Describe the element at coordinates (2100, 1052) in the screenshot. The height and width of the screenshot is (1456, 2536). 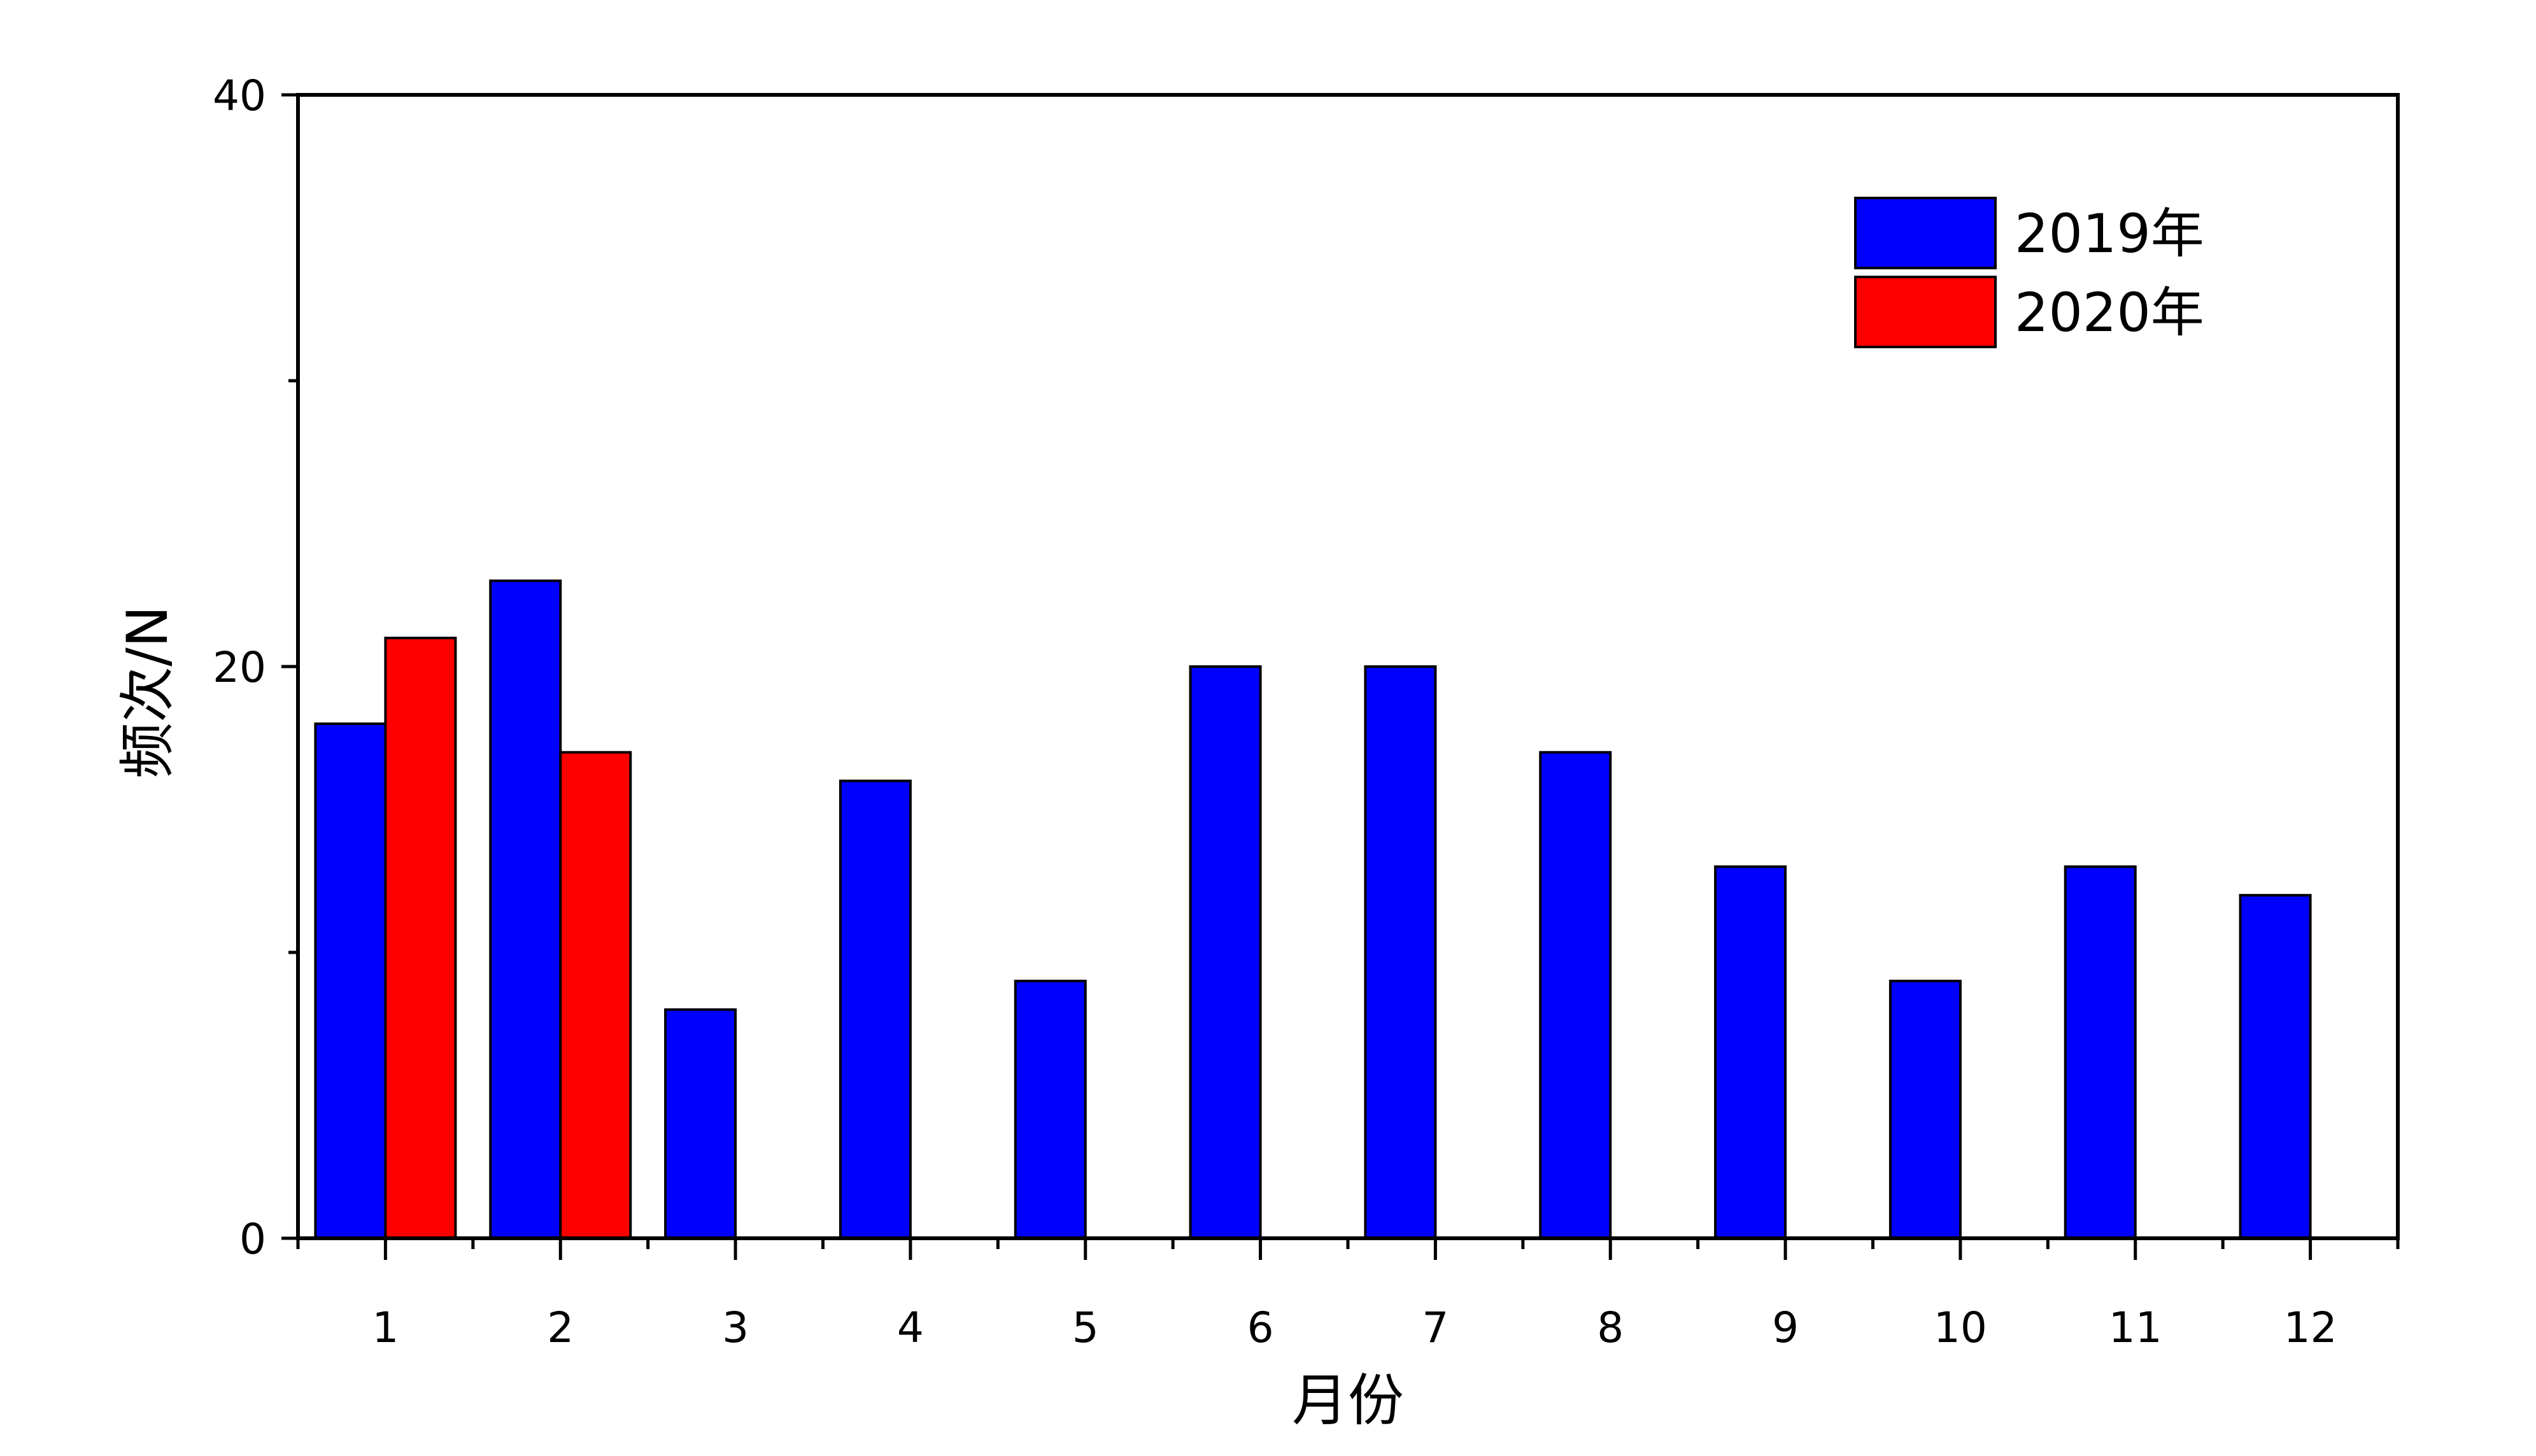
I see `bar-2019年-11` at that location.